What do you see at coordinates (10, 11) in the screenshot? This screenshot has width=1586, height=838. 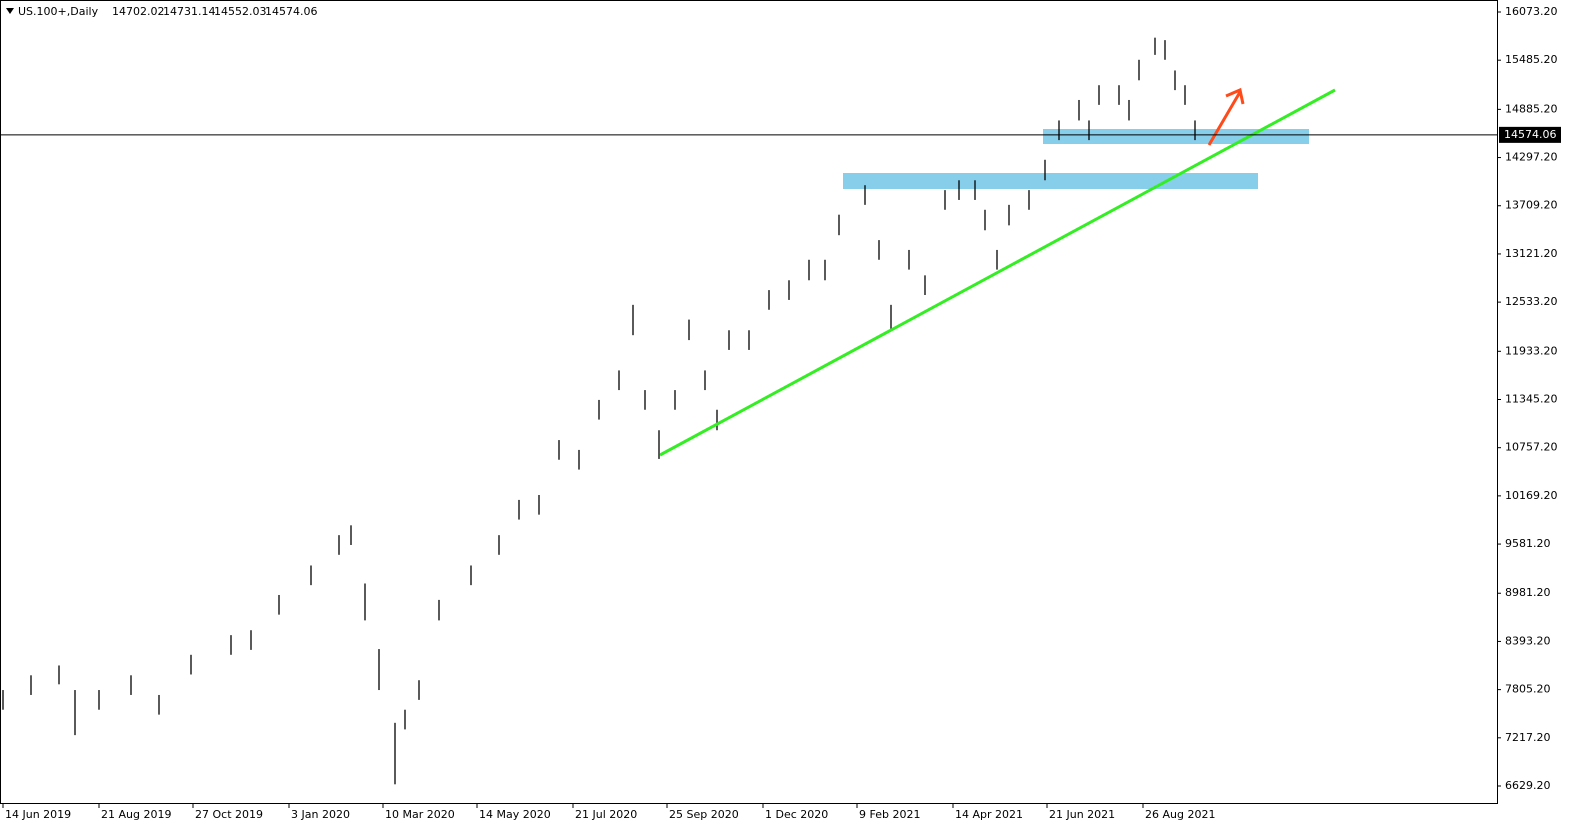 I see `menu-icon` at bounding box center [10, 11].